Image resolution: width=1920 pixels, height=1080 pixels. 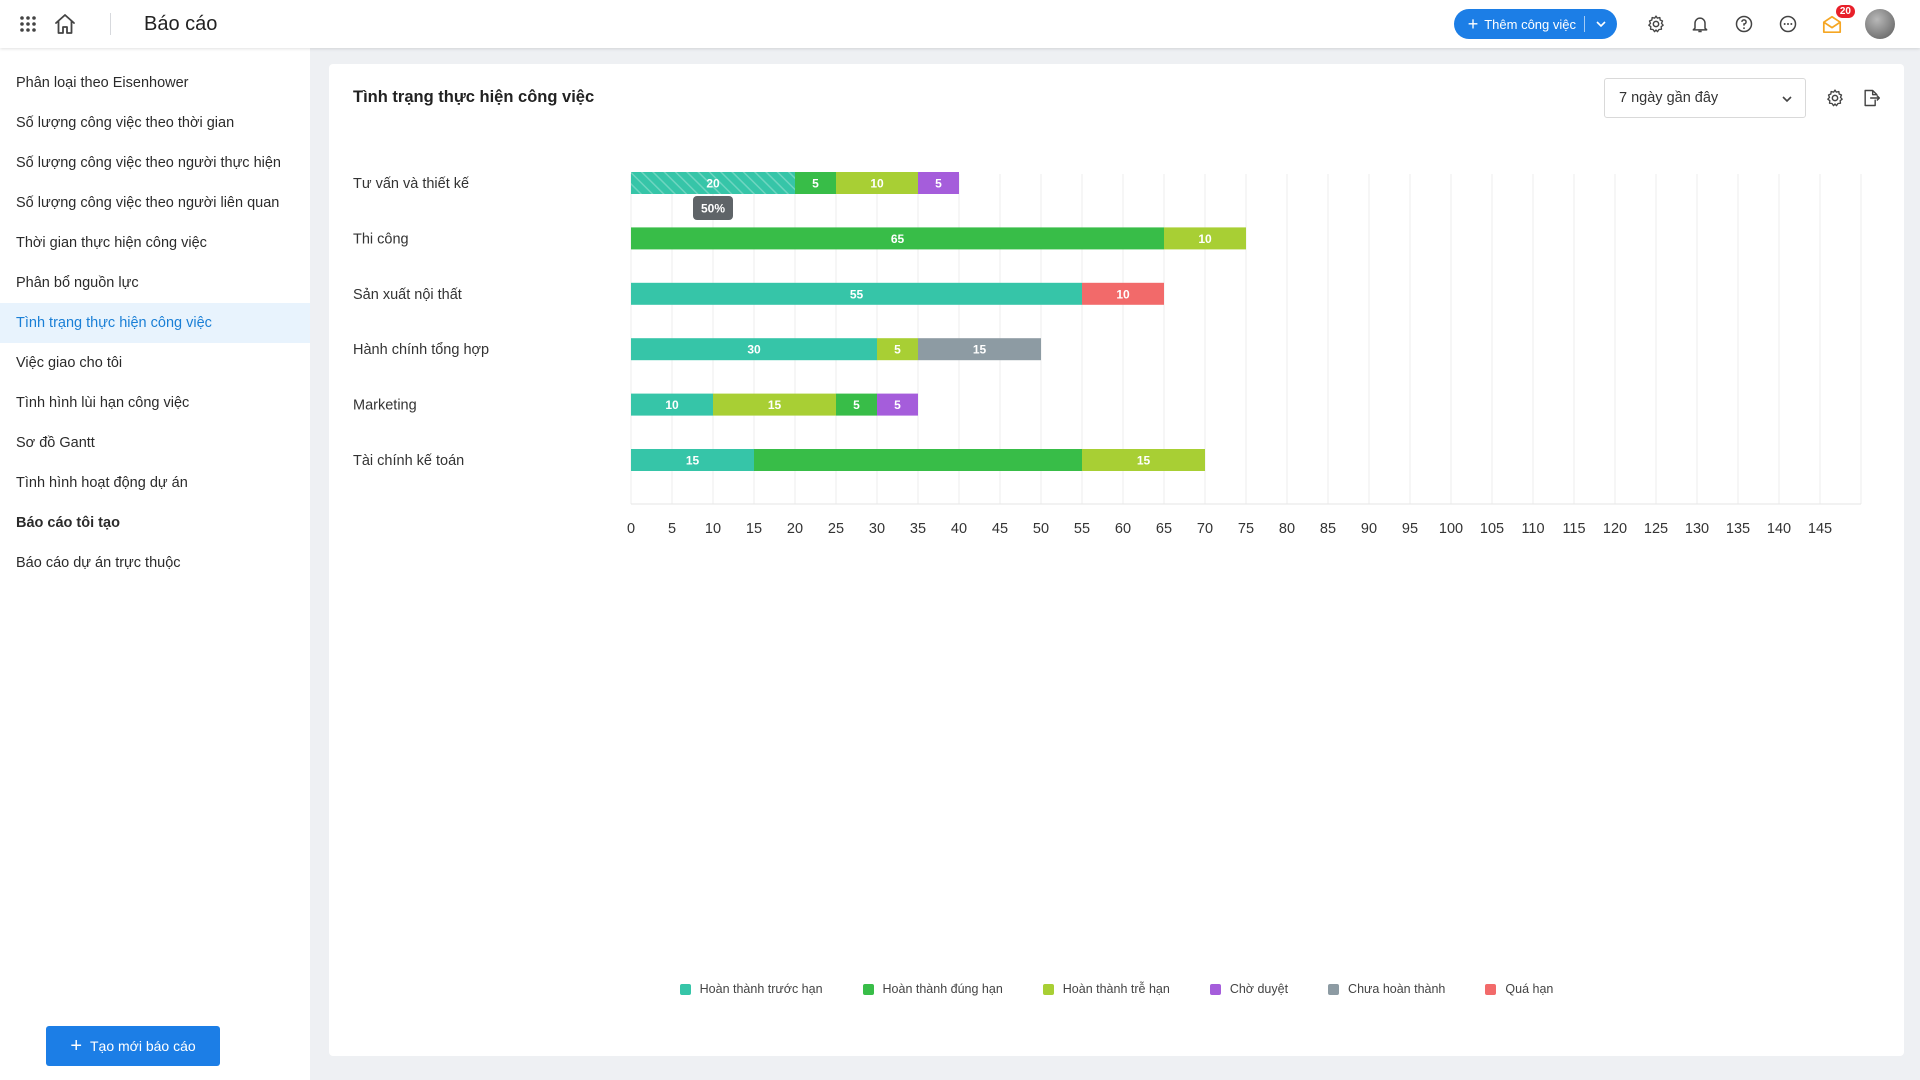 What do you see at coordinates (1492, 529) in the screenshot?
I see `x-tick-label: 105` at bounding box center [1492, 529].